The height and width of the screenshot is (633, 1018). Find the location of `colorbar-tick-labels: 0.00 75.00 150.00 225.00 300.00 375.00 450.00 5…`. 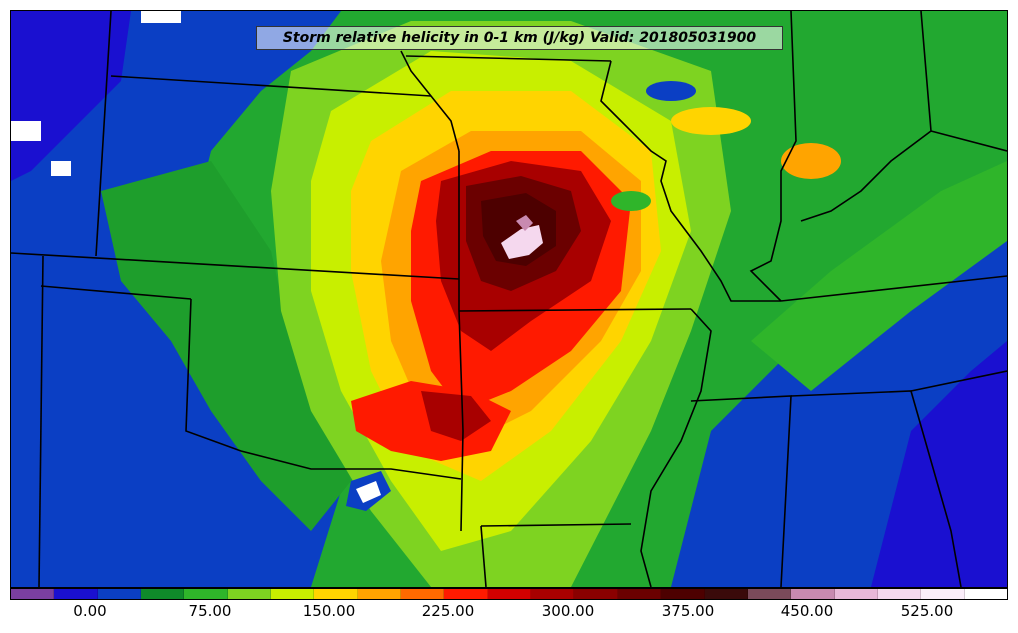

colorbar-tick-labels: 0.00 75.00 150.00 225.00 300.00 375.00 450.00 5… is located at coordinates (509, 614).